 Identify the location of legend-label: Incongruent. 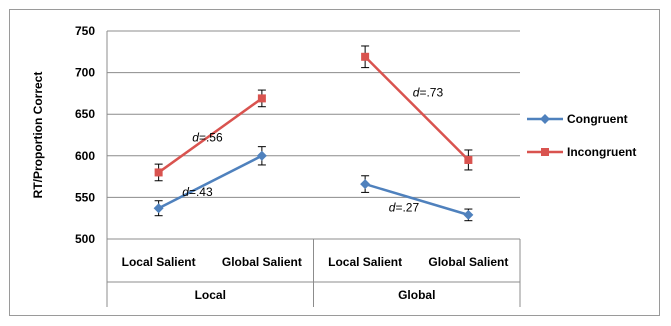
(601, 152).